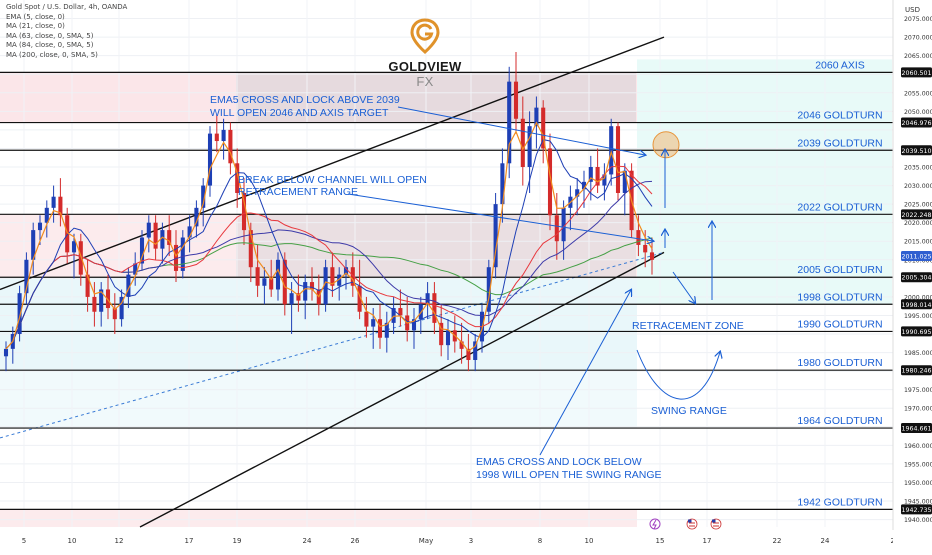  Describe the element at coordinates (839, 297) in the screenshot. I see `level-label: 1998 GOLDTURN` at that location.